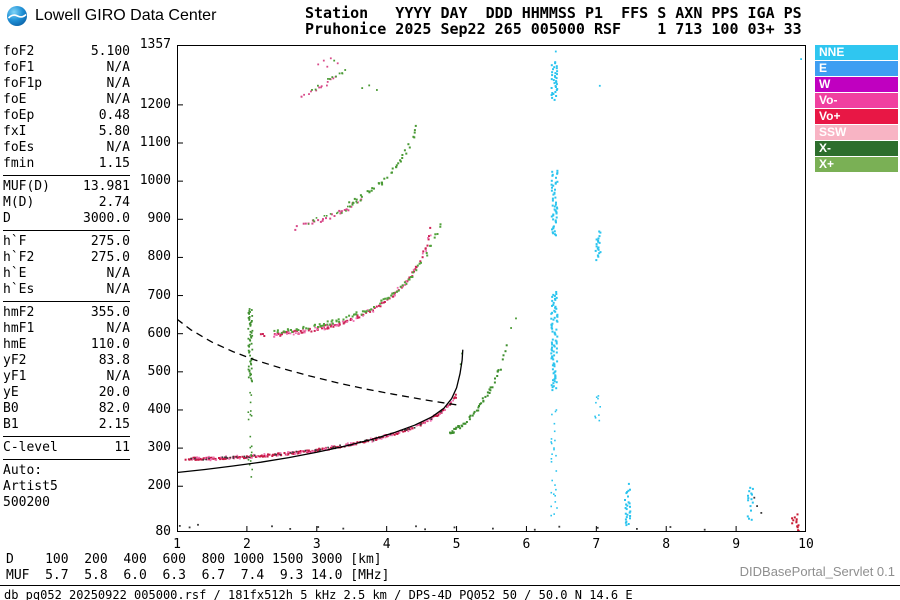  What do you see at coordinates (596, 544) in the screenshot?
I see `x-tick-label: 7` at bounding box center [596, 544].